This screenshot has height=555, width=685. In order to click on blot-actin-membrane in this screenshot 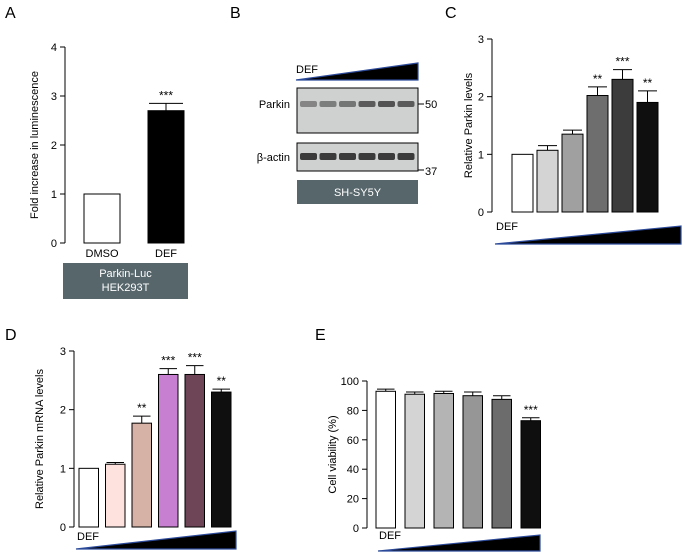, I will do `click(357, 157)`.